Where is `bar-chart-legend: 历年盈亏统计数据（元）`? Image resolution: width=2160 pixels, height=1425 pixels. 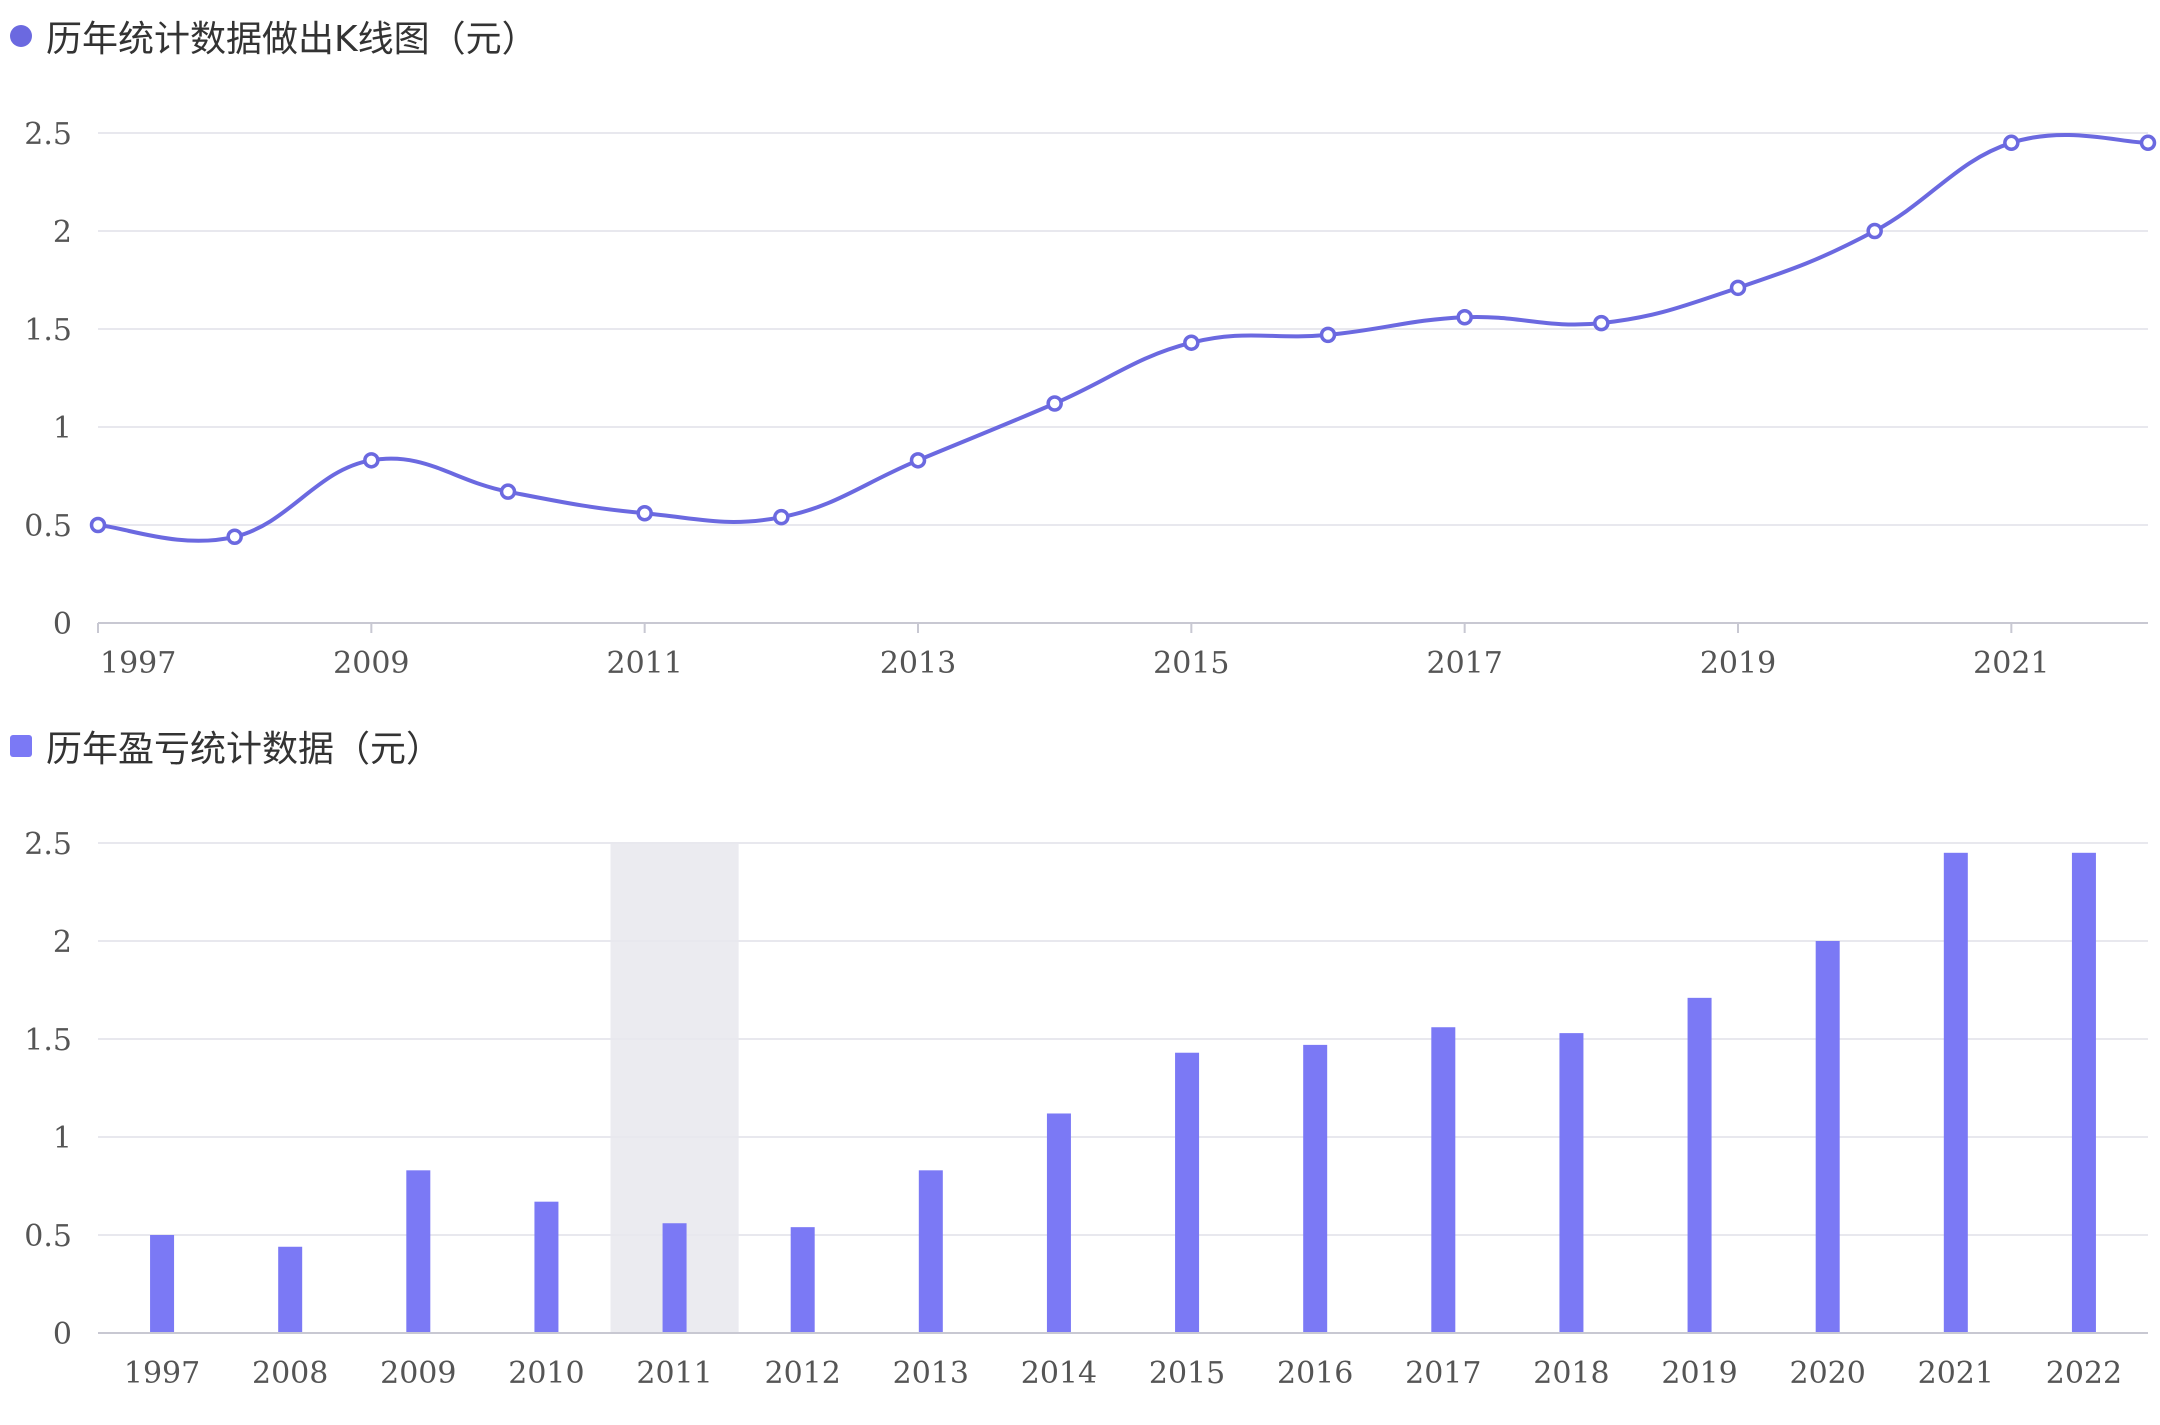
bar-chart-legend: 历年盈亏统计数据（元） is located at coordinates (226, 746).